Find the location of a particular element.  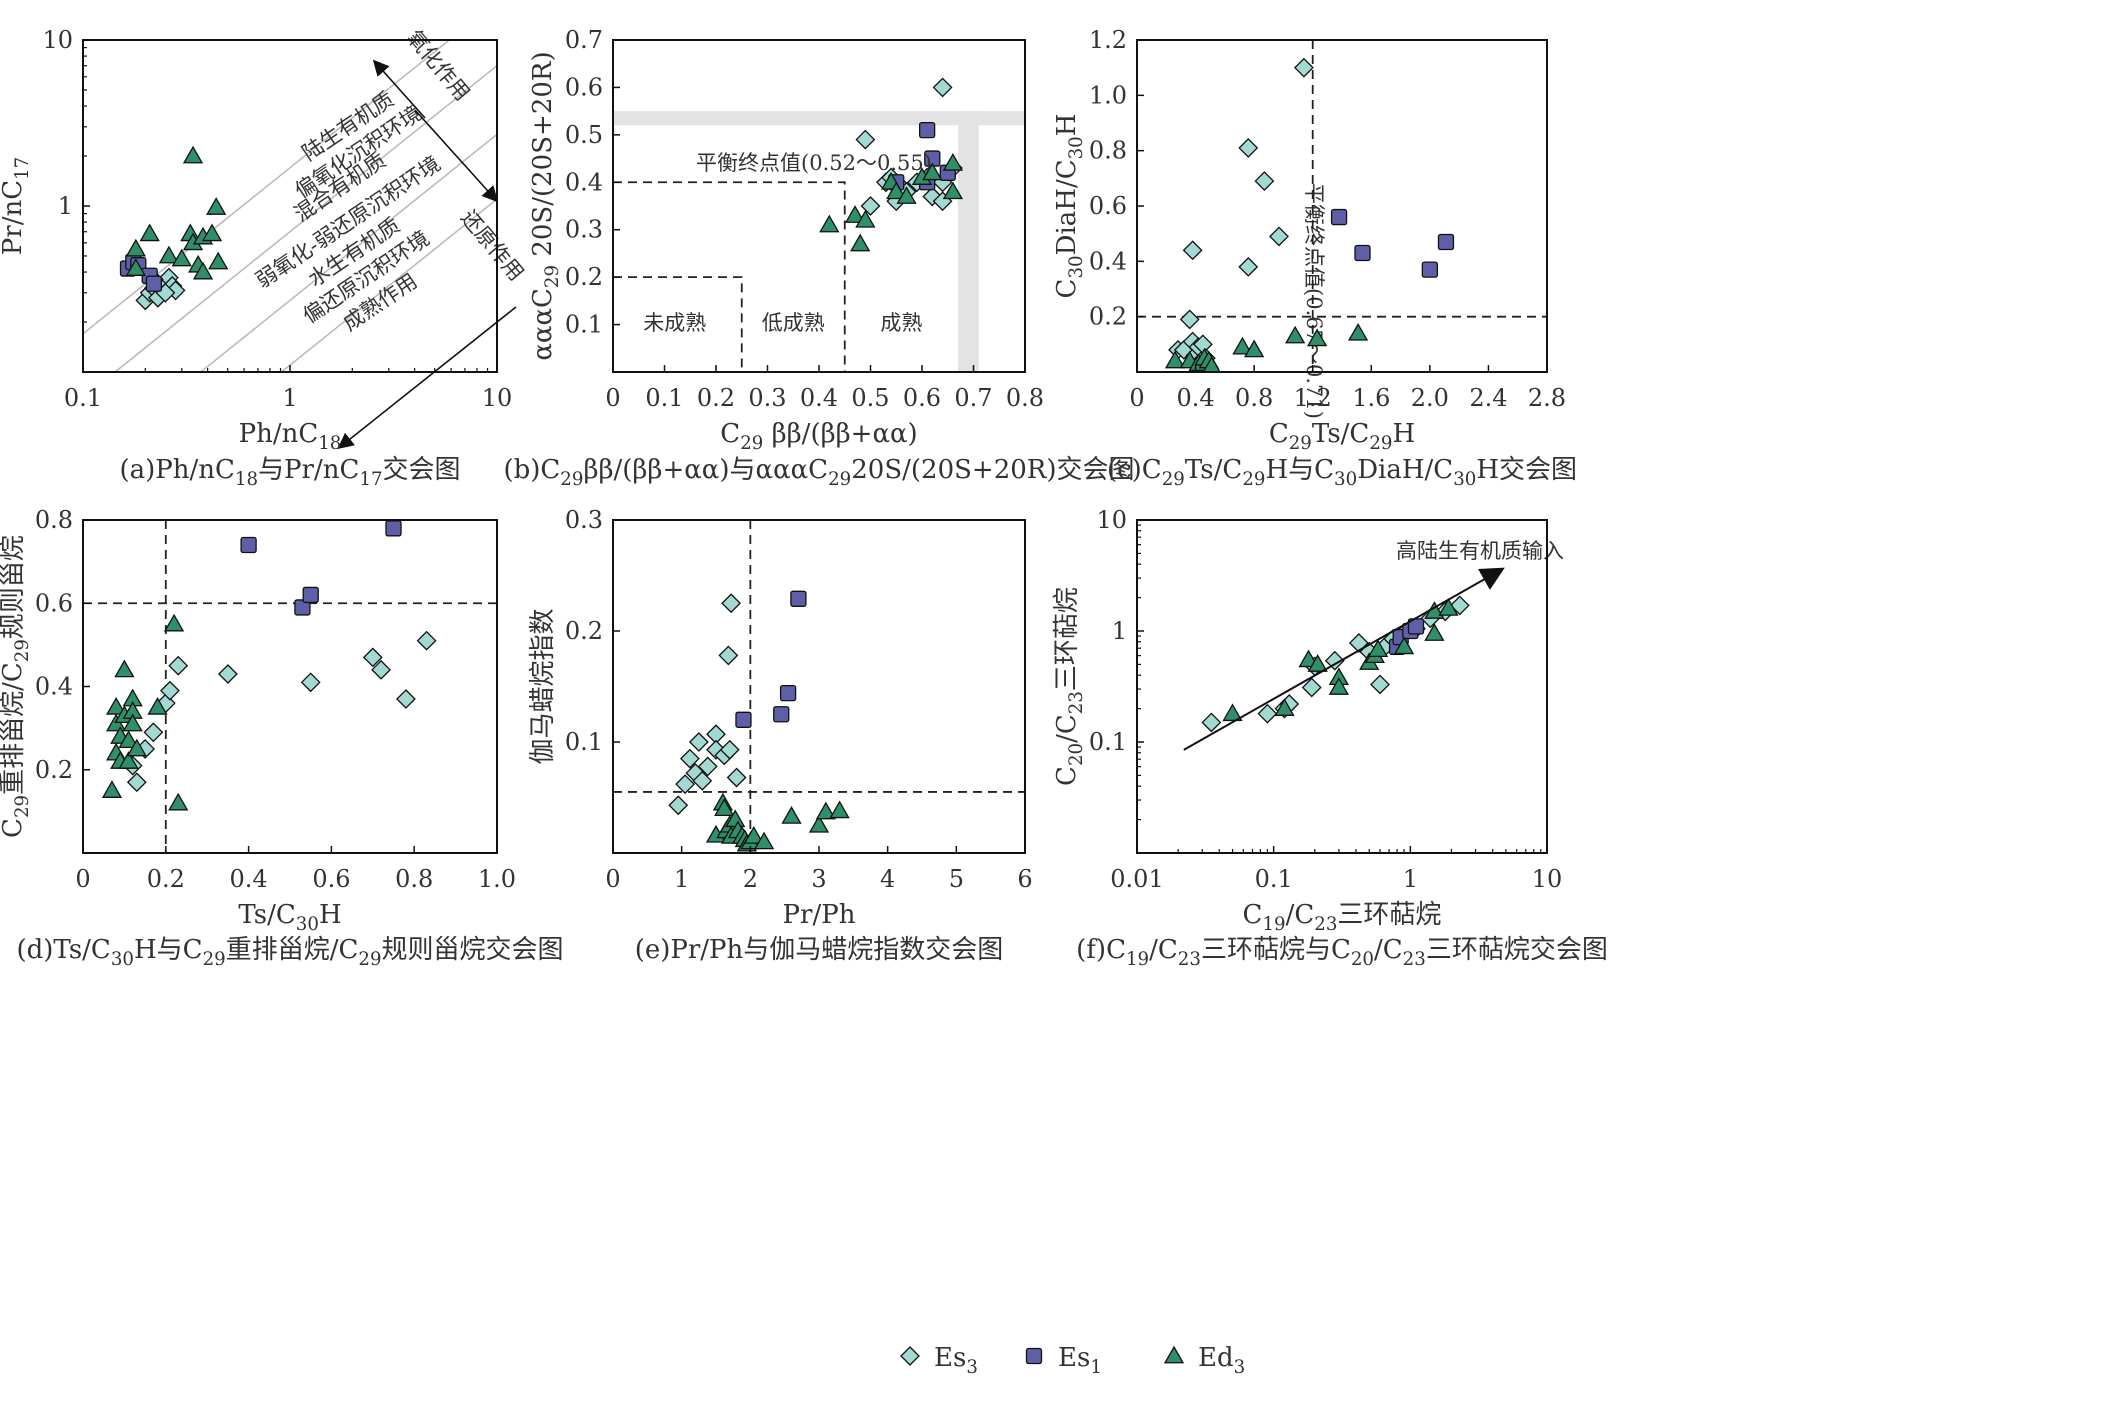

x-tick-label: 0.3 is located at coordinates (767, 398).